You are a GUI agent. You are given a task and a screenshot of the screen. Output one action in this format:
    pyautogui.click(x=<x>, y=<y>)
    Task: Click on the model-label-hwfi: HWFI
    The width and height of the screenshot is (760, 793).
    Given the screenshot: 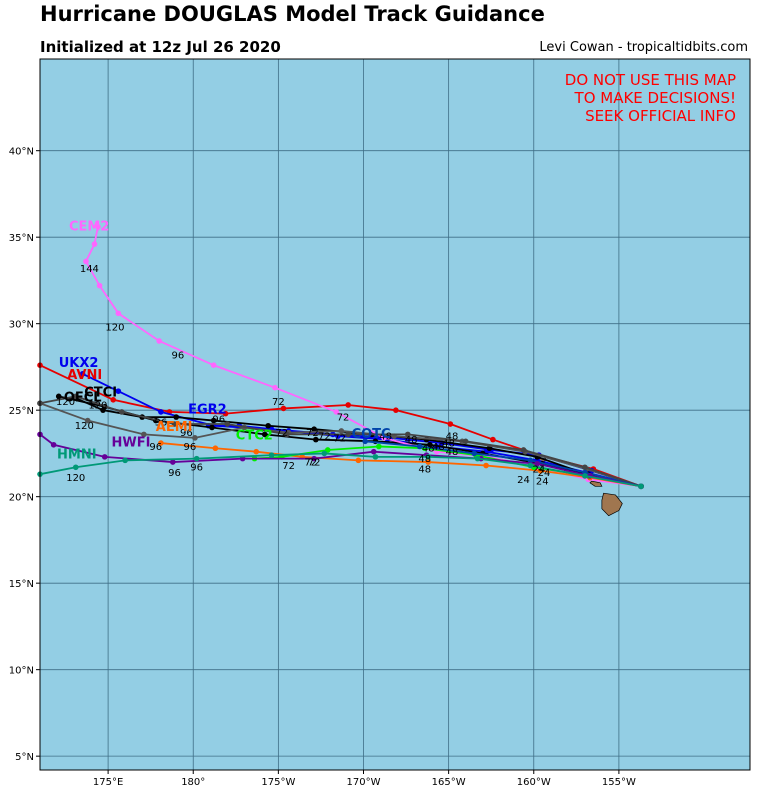 What is the action you would take?
    pyautogui.click(x=131, y=443)
    